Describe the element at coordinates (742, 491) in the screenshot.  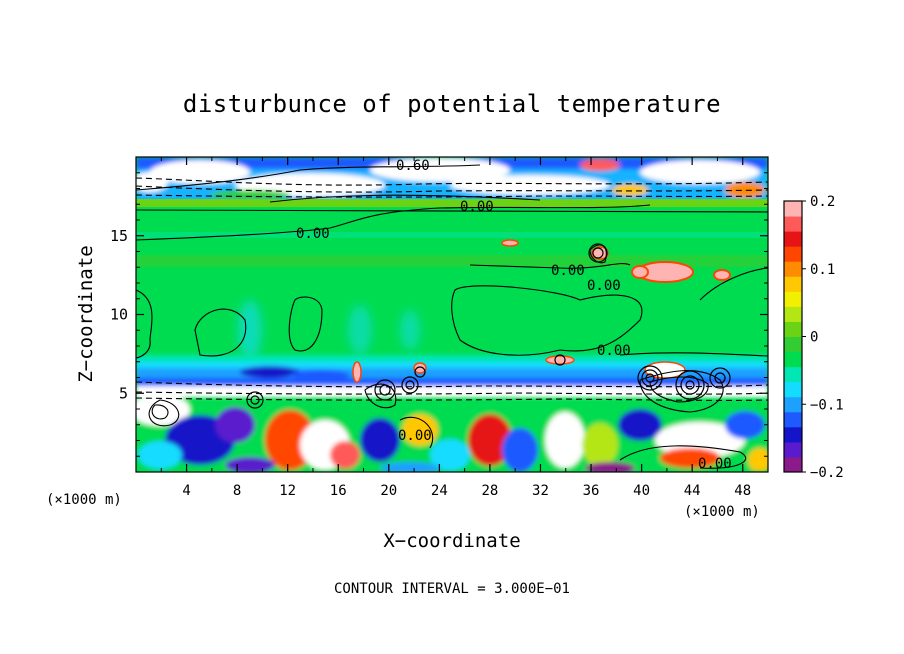
I see `x-tick-label: 48` at that location.